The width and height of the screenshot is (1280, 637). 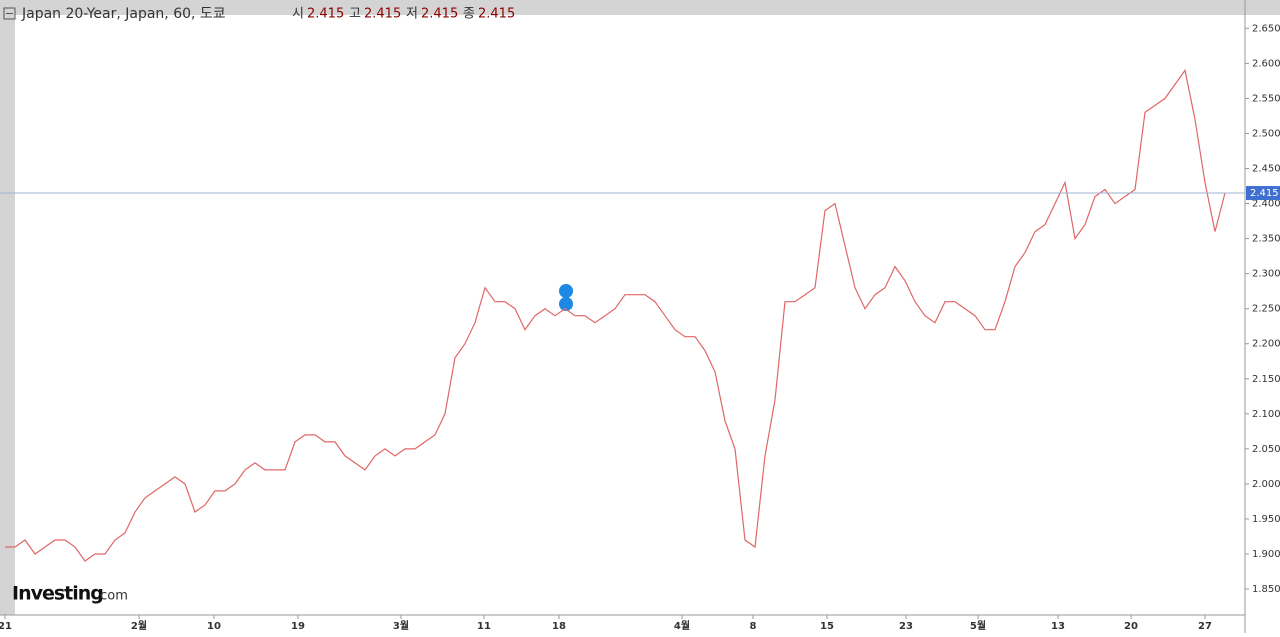 What do you see at coordinates (112, 596) in the screenshot?
I see `logo-suffix: .com` at bounding box center [112, 596].